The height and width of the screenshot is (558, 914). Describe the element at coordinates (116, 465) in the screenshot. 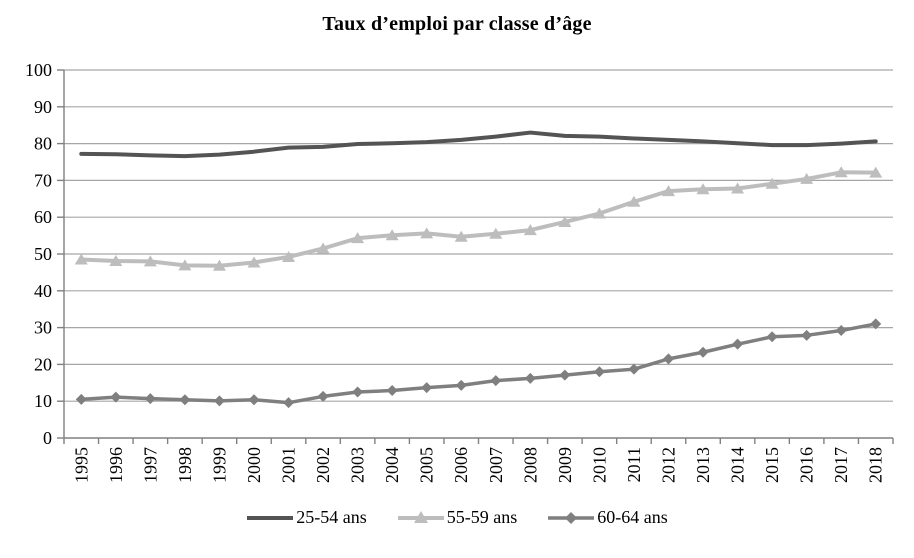

I see `x-tick-label: 1996` at that location.